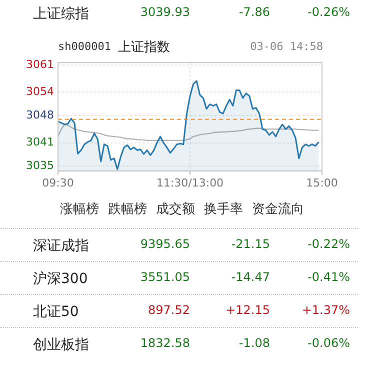 The width and height of the screenshot is (377, 375). I want to click on text: 897.52, so click(168, 309).